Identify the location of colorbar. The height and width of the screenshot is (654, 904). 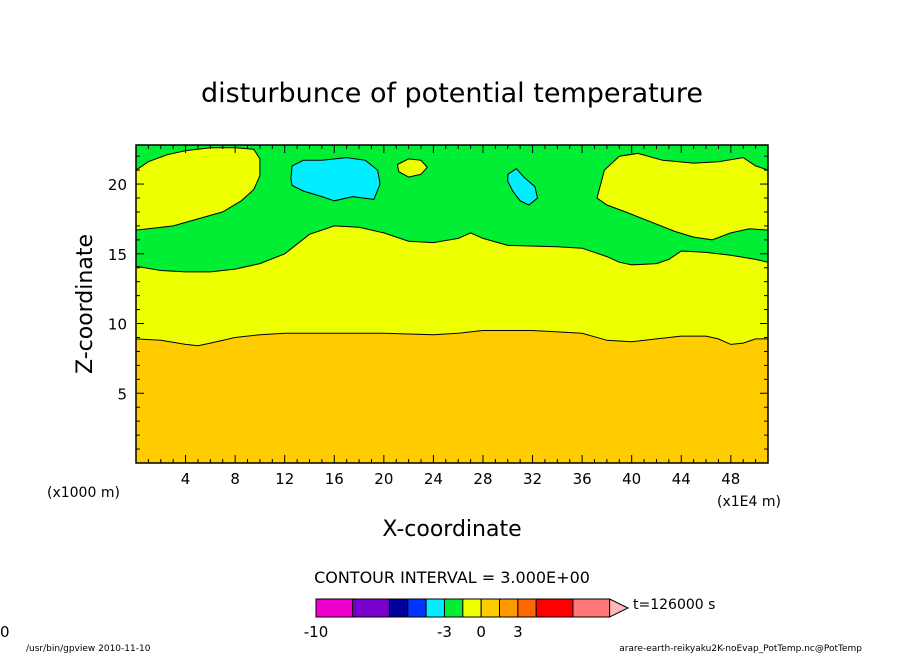
(472, 608).